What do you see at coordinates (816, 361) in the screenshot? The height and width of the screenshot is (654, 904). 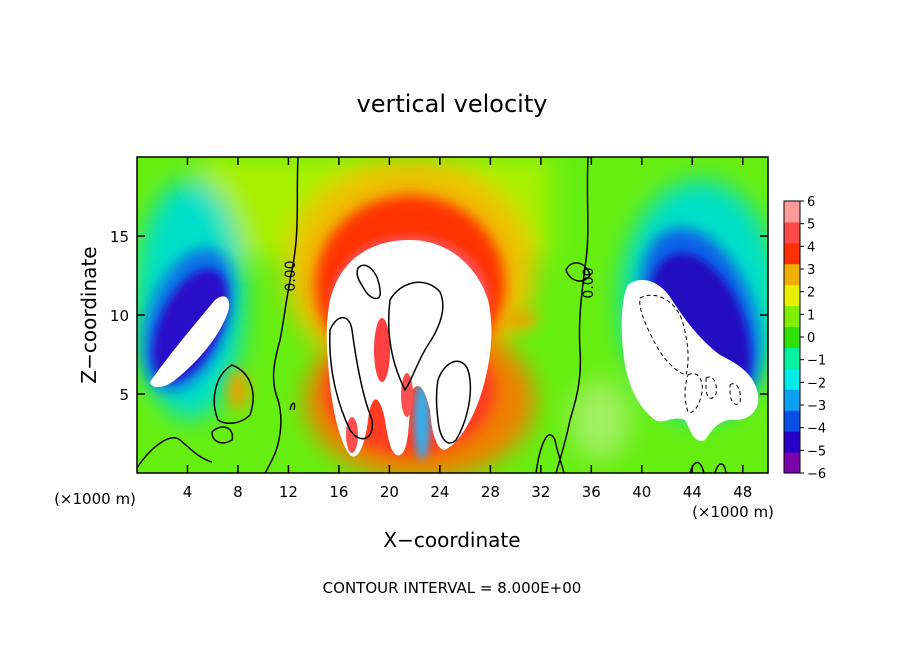 I see `colorbar-tick-label: −1` at bounding box center [816, 361].